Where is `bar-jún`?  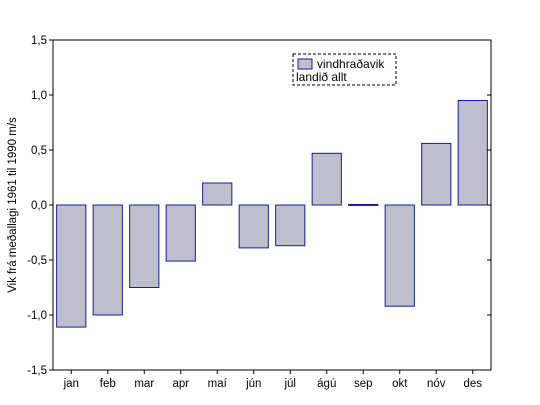
bar-jún is located at coordinates (253, 226).